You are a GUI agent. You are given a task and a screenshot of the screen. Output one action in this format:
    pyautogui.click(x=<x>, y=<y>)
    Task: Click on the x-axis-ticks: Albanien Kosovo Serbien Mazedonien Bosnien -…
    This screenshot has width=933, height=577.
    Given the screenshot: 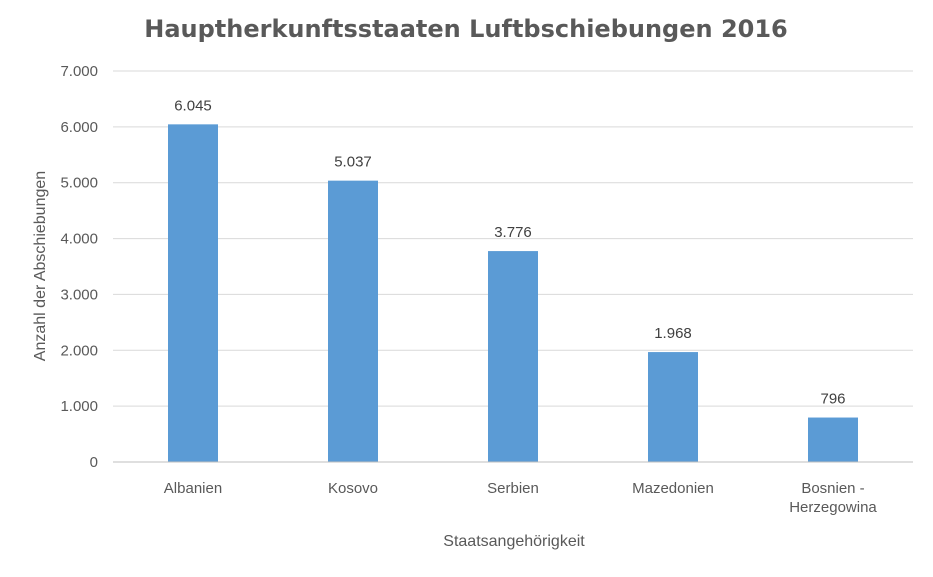 What is the action you would take?
    pyautogui.click(x=521, y=498)
    